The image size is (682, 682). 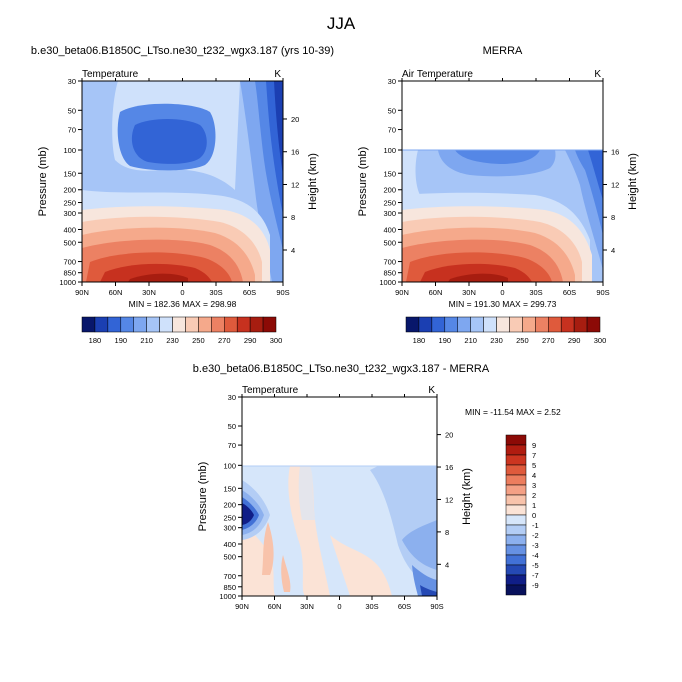 I want to click on colorbar-label: 7, so click(x=534, y=455).